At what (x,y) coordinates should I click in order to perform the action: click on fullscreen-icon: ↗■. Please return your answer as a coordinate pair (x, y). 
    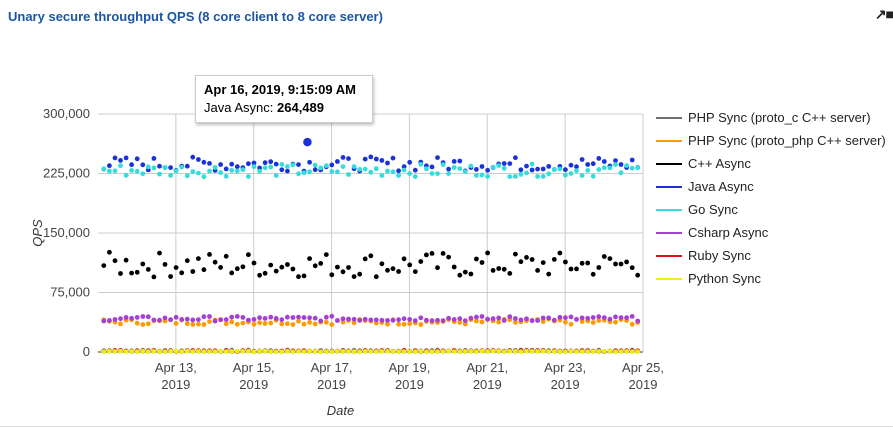
    Looking at the image, I should click on (883, 14).